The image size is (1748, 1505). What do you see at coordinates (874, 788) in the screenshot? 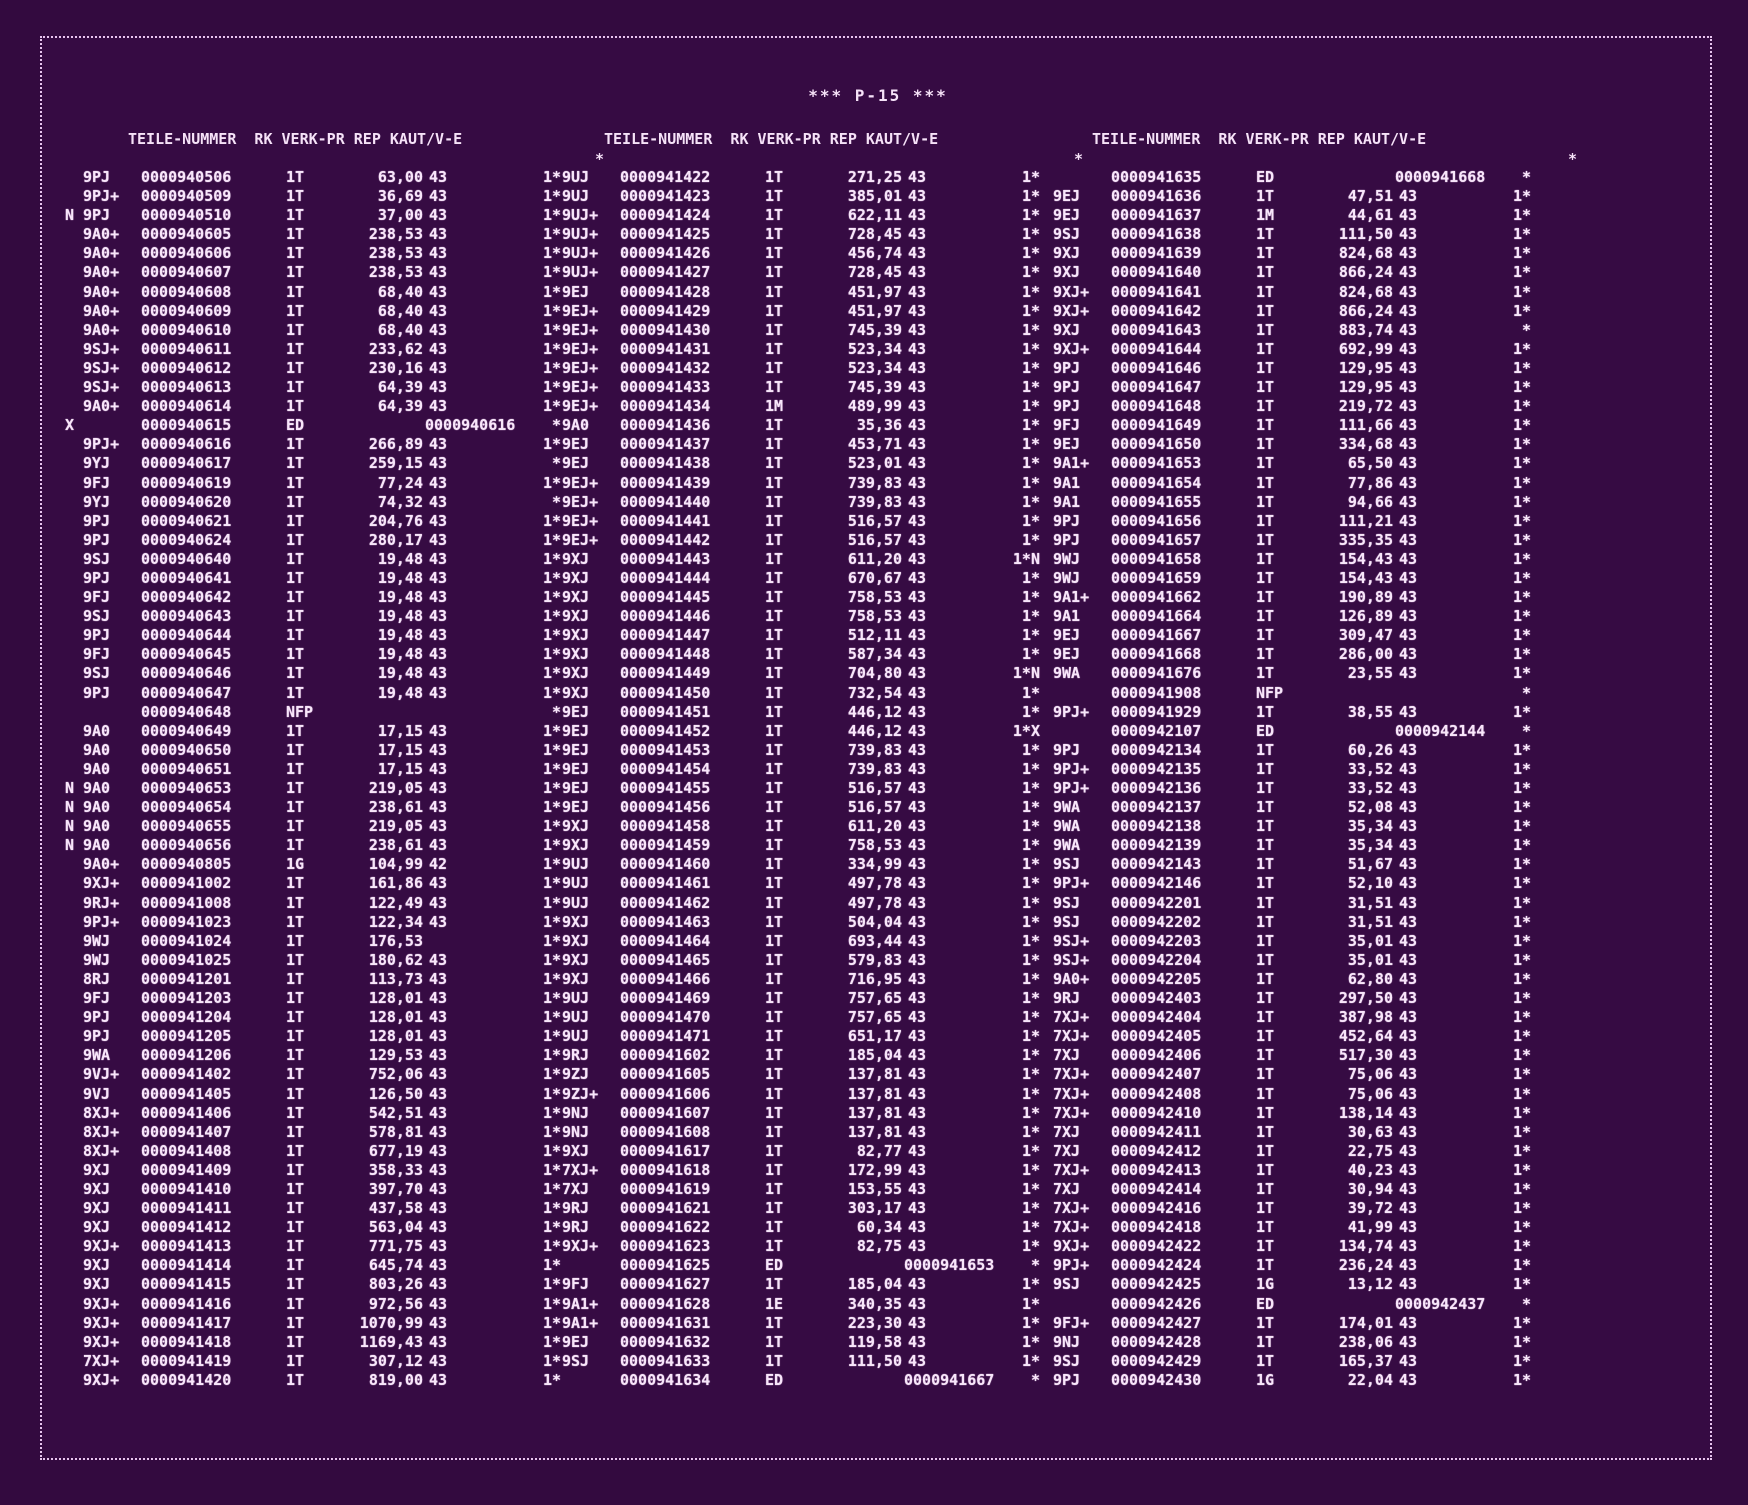
I see `row-price: 516,57` at bounding box center [874, 788].